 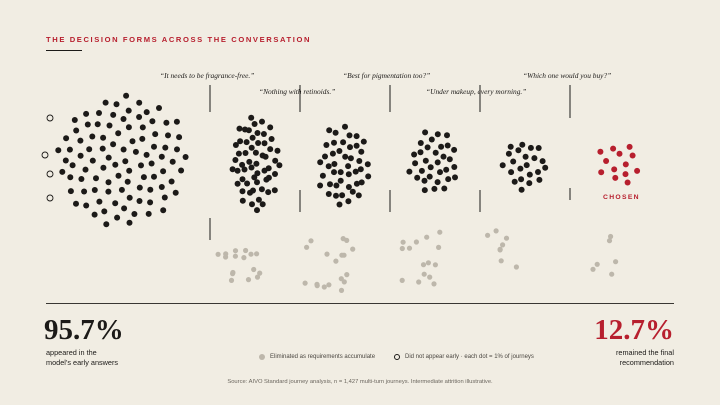 I want to click on quote-5: “Which one would you buy?”, so click(x=567, y=75).